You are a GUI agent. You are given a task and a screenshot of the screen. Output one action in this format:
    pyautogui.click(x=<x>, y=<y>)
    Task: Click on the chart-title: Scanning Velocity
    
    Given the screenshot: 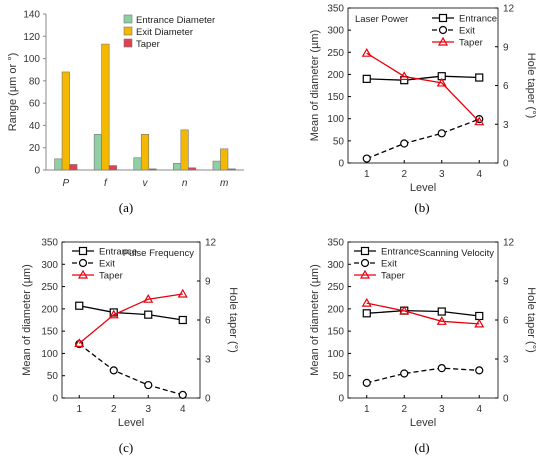 What is the action you would take?
    pyautogui.click(x=456, y=253)
    